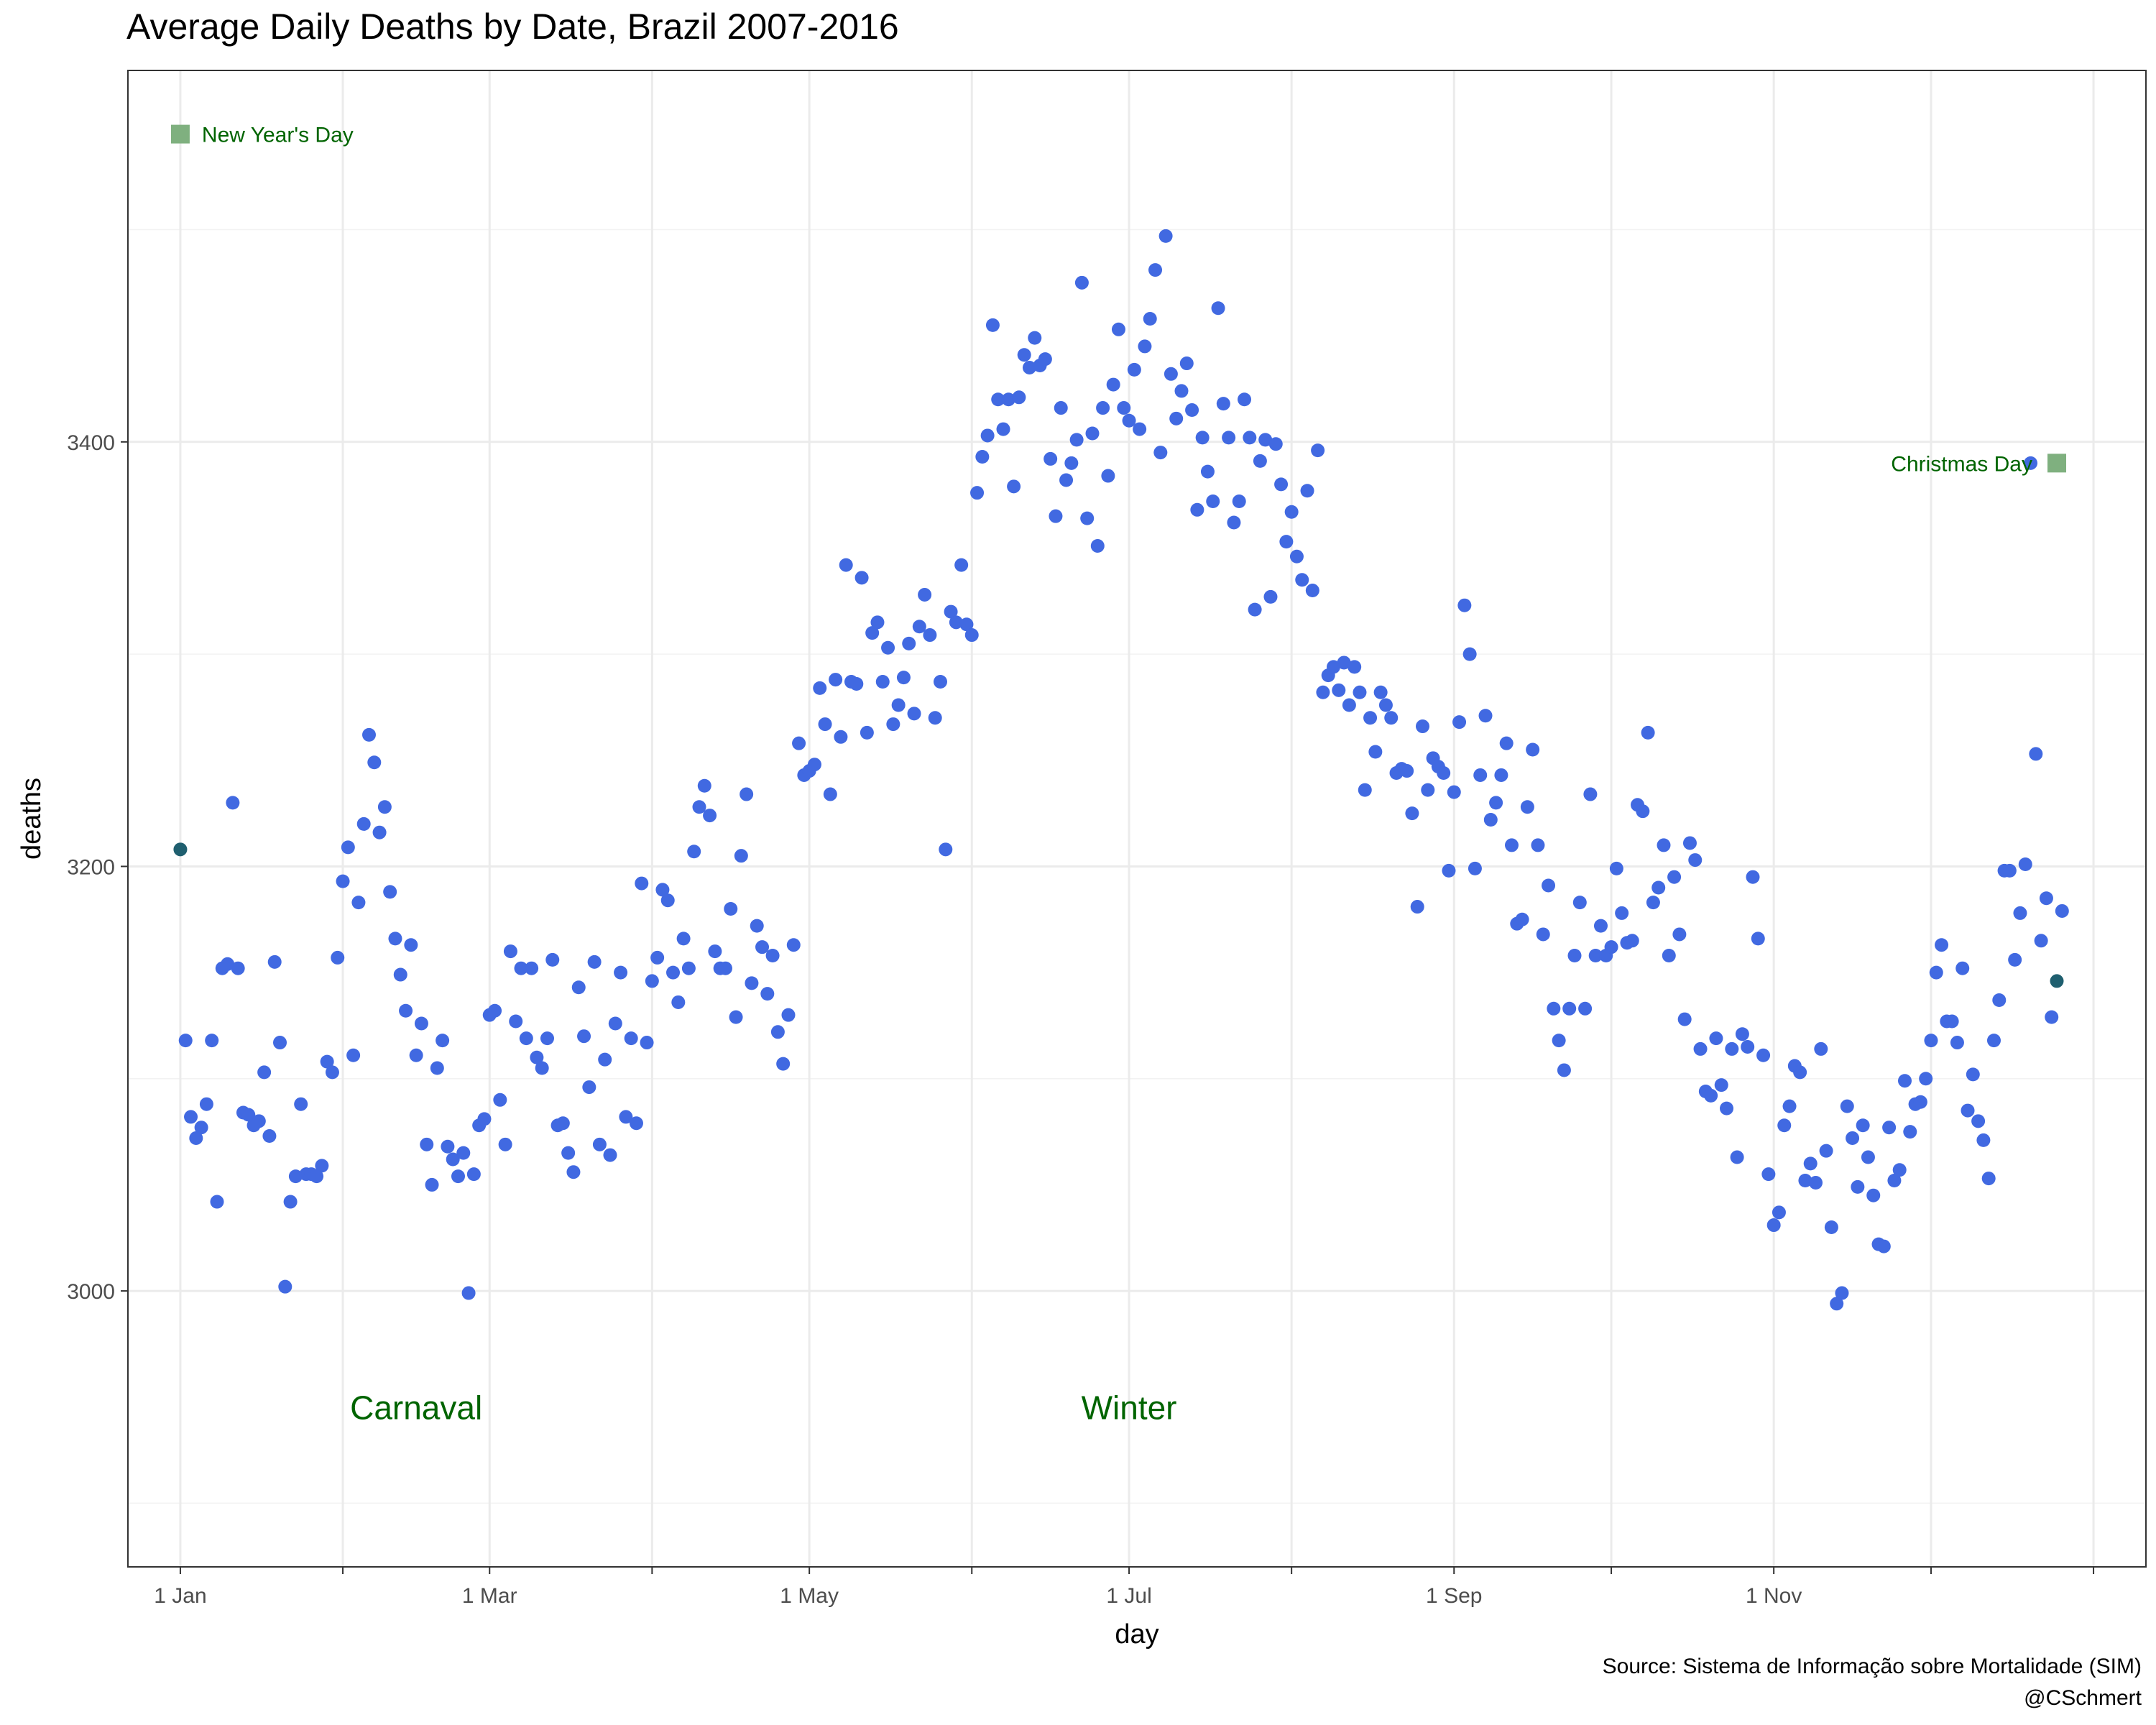  Describe the element at coordinates (2057, 463) in the screenshot. I see `highlight-square` at that location.